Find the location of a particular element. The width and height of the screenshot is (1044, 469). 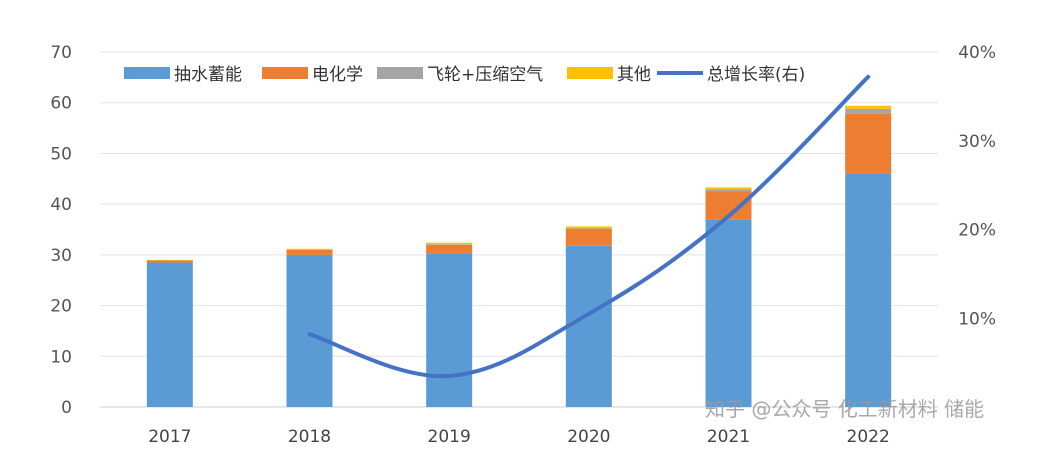

left-tick-label: 70 is located at coordinates (61, 53).